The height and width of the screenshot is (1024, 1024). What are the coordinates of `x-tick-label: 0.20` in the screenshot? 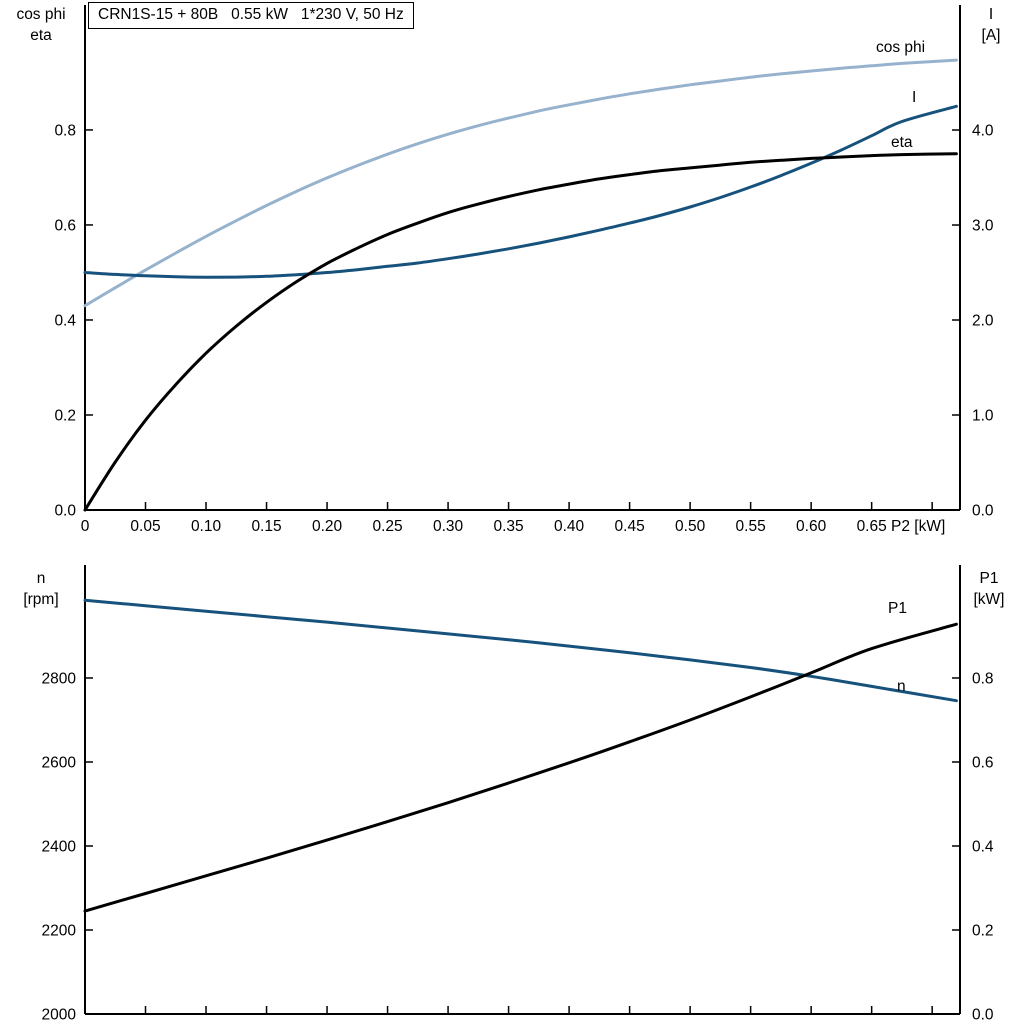 It's located at (327, 526).